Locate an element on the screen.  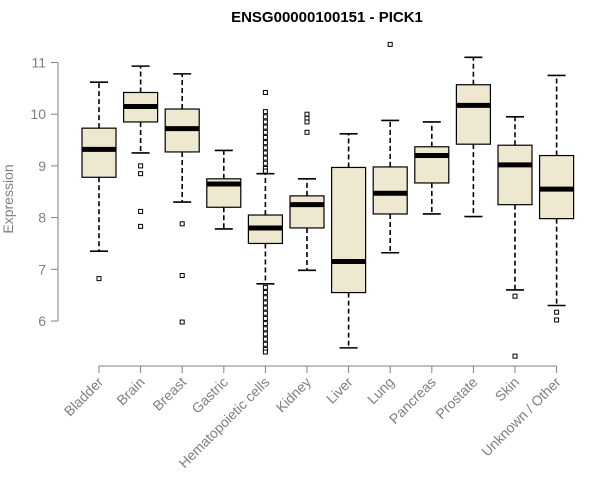
box-liver is located at coordinates (349, 241).